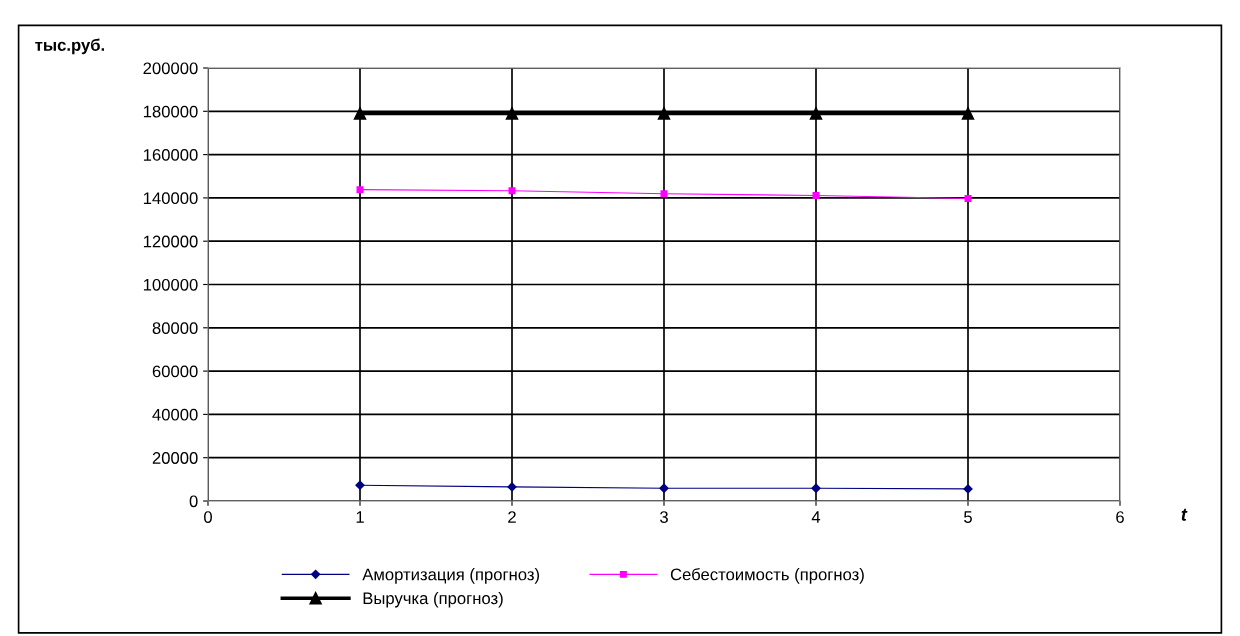 The width and height of the screenshot is (1240, 636). Describe the element at coordinates (170, 284) in the screenshot. I see `y-tick-label: 100000` at that location.